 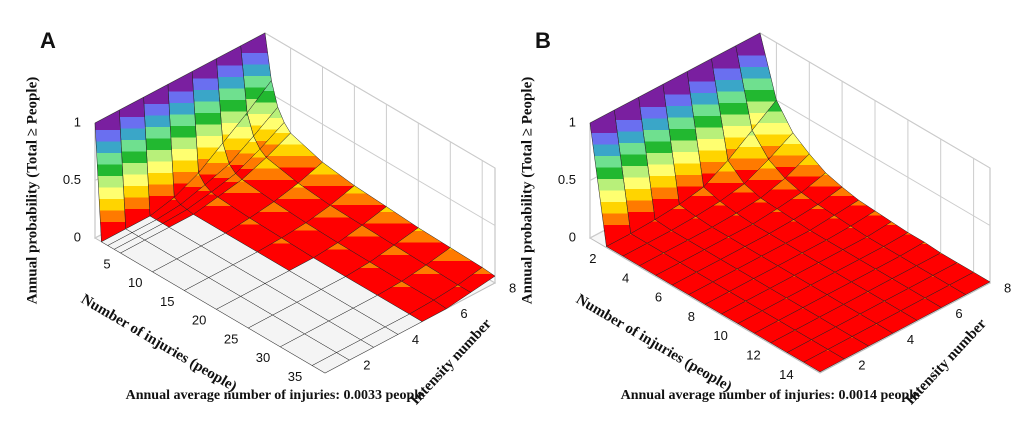 What do you see at coordinates (658, 297) in the screenshot?
I see `x-tick-label: 6` at bounding box center [658, 297].